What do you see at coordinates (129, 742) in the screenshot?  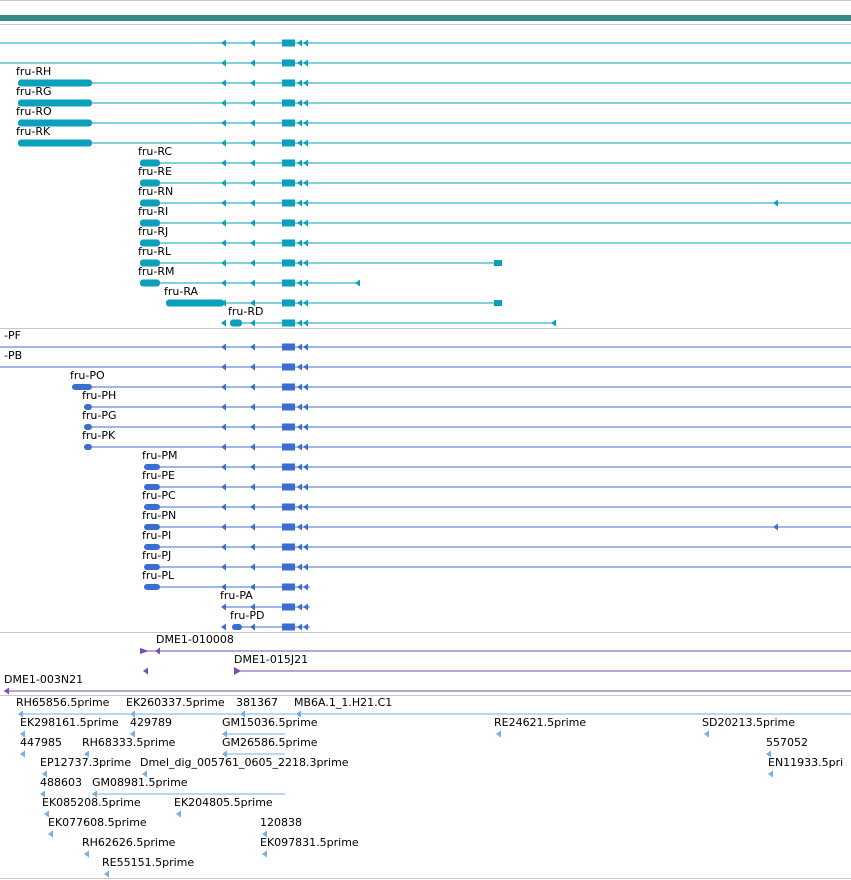 I see `est-label: RH68333.5prime` at bounding box center [129, 742].